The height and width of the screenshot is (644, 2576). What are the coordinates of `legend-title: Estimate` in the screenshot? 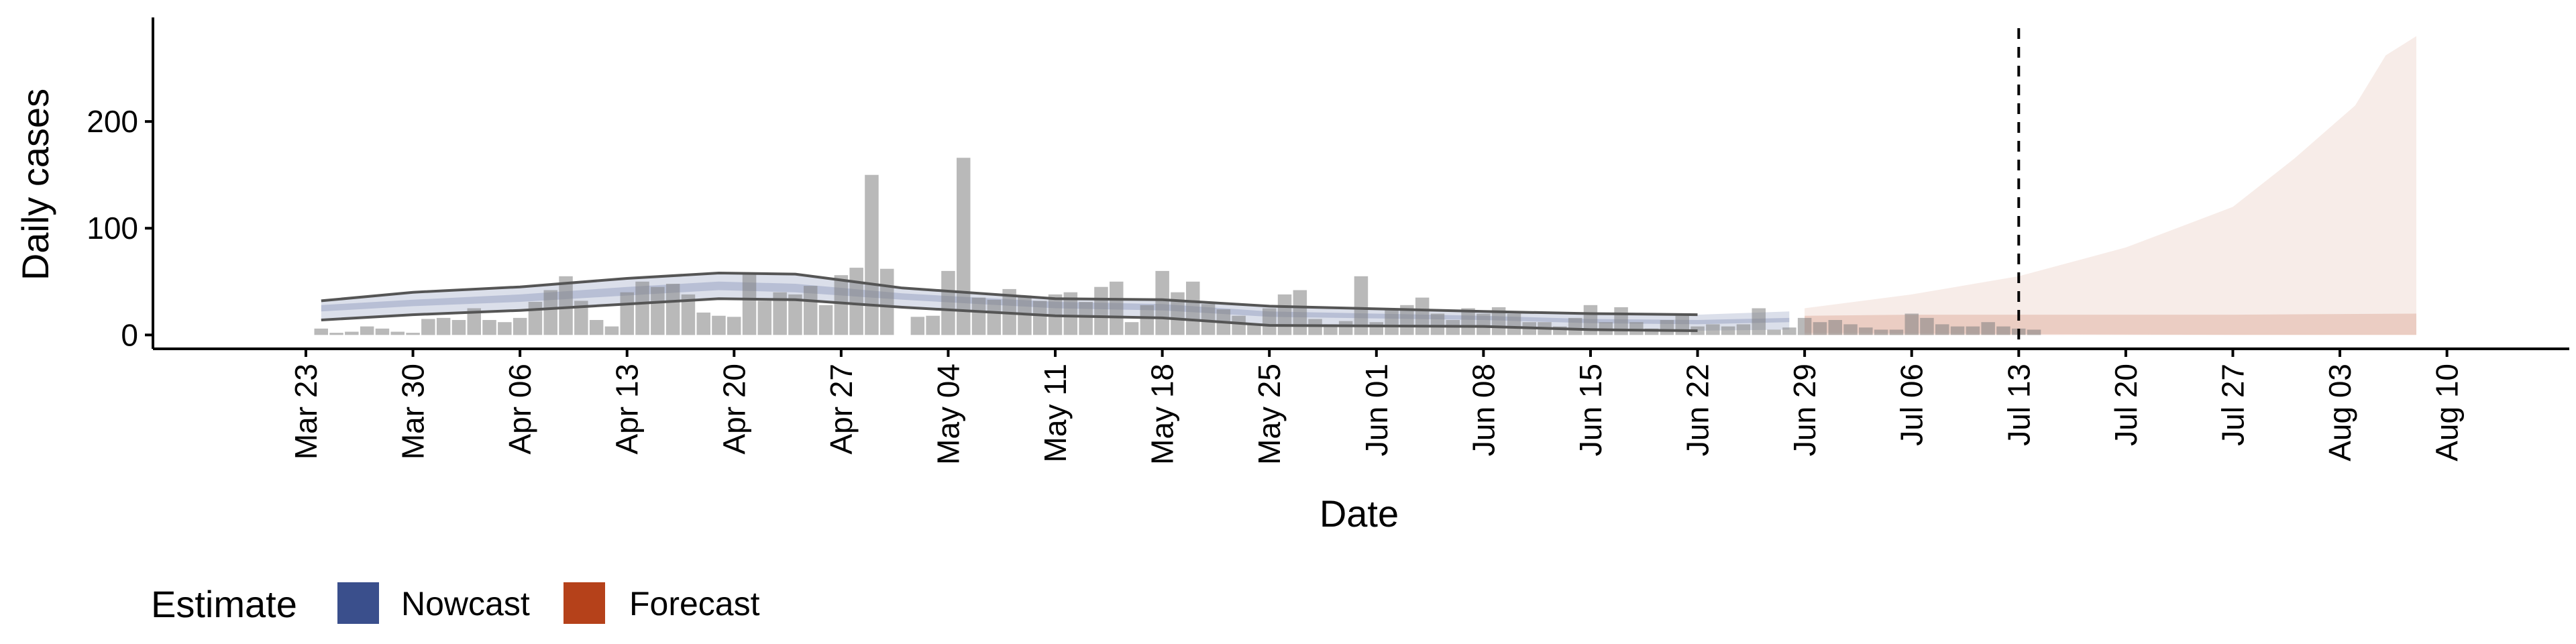 It's located at (224, 604).